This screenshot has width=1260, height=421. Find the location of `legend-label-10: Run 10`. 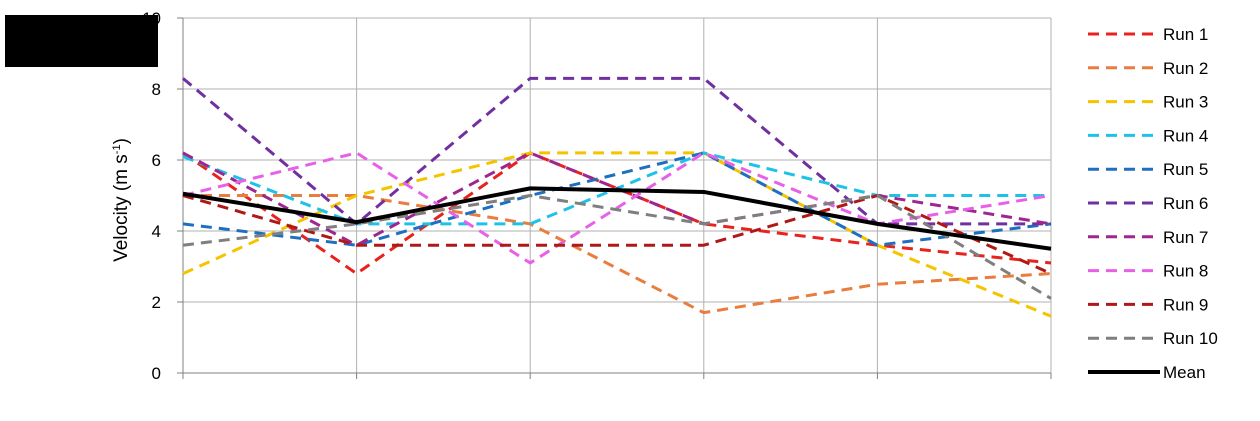

legend-label-10: Run 10 is located at coordinates (1190, 338).